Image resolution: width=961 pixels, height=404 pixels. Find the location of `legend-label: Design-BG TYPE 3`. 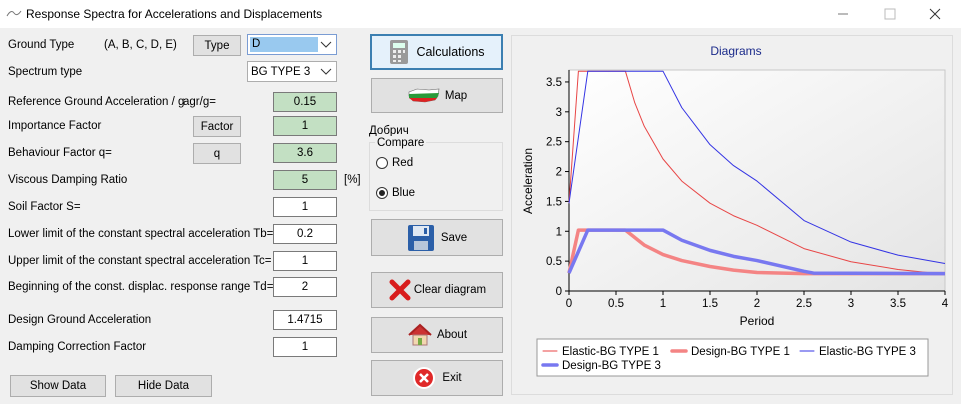

legend-label: Design-BG TYPE 3 is located at coordinates (611, 366).